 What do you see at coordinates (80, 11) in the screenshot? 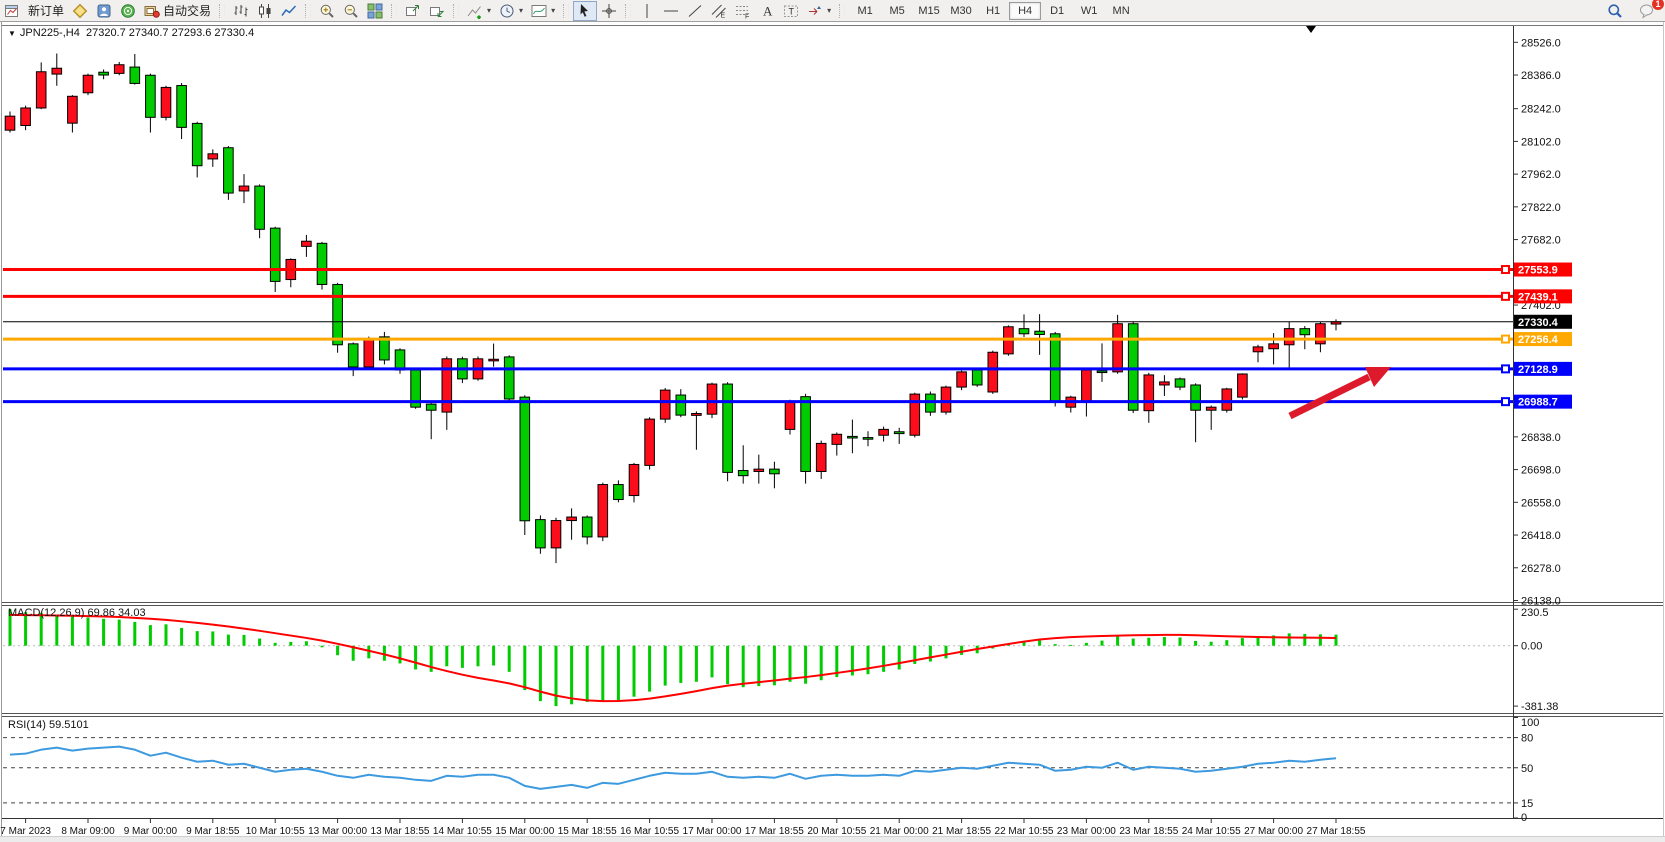
I see `favorites-button` at bounding box center [80, 11].